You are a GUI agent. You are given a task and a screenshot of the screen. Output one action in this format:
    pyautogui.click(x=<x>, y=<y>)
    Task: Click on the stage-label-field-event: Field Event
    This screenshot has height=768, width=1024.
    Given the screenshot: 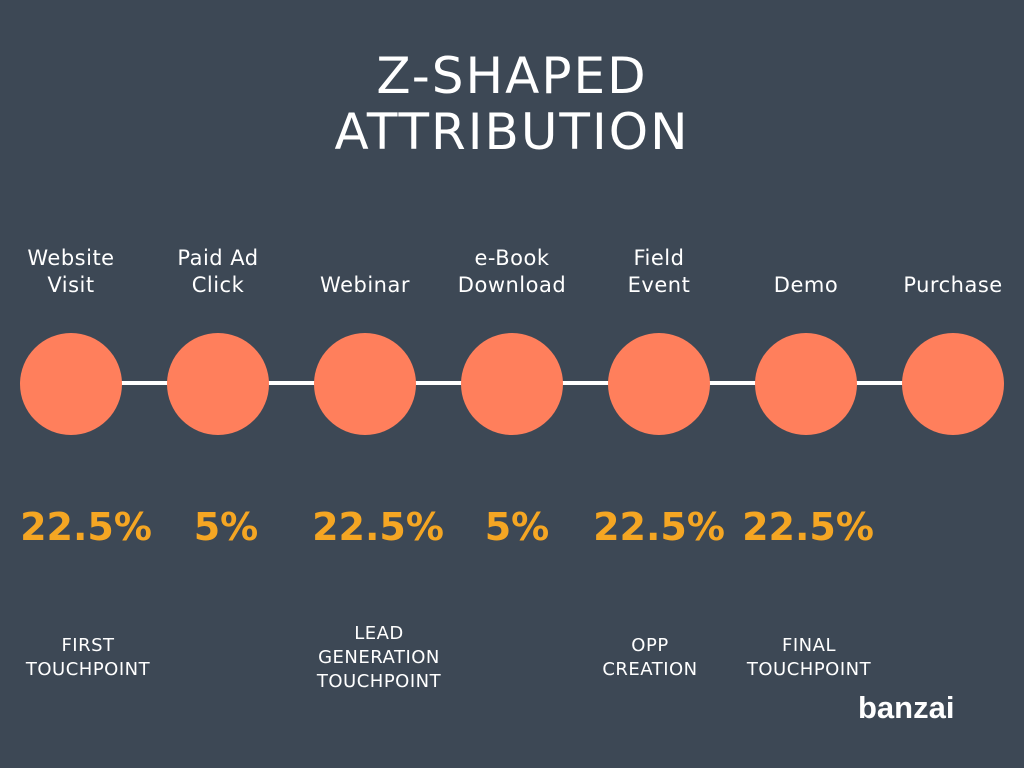 What is the action you would take?
    pyautogui.click(x=659, y=271)
    